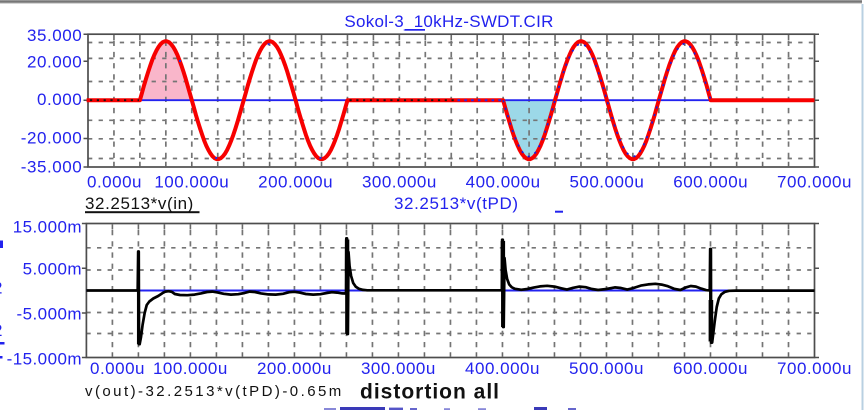  I want to click on svg-text: v(out)-32.2513*v(tPD)-0.65m, so click(214, 391).